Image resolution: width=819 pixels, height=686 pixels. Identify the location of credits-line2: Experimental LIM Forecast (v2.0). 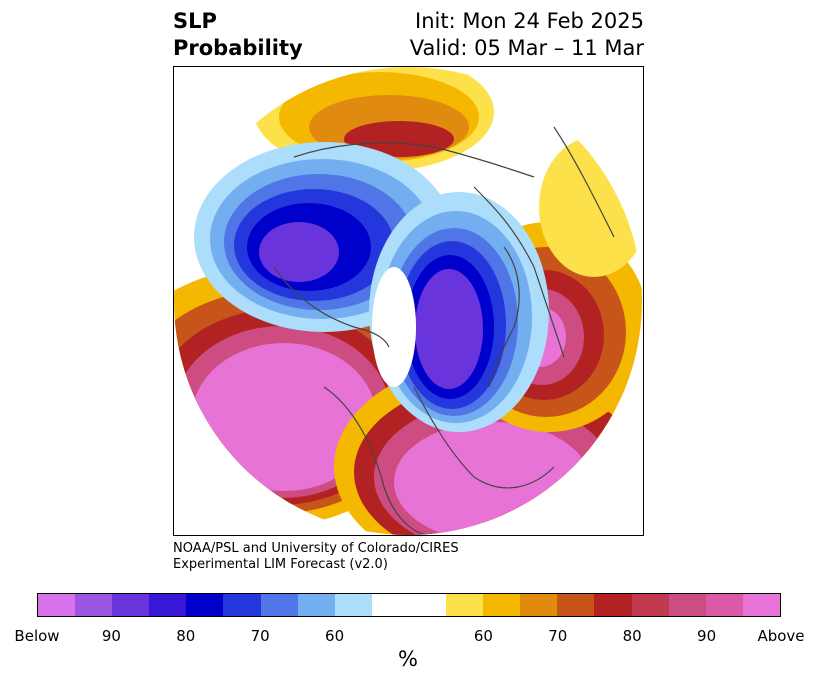
(280, 564).